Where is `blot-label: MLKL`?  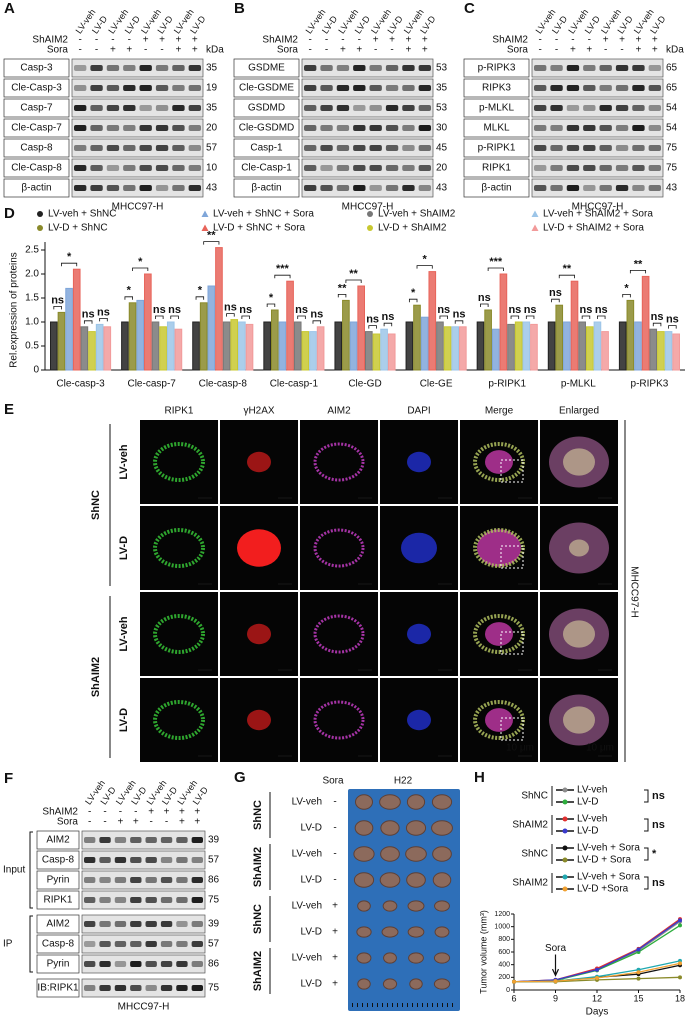
blot-label: MLKL is located at coordinates (496, 128).